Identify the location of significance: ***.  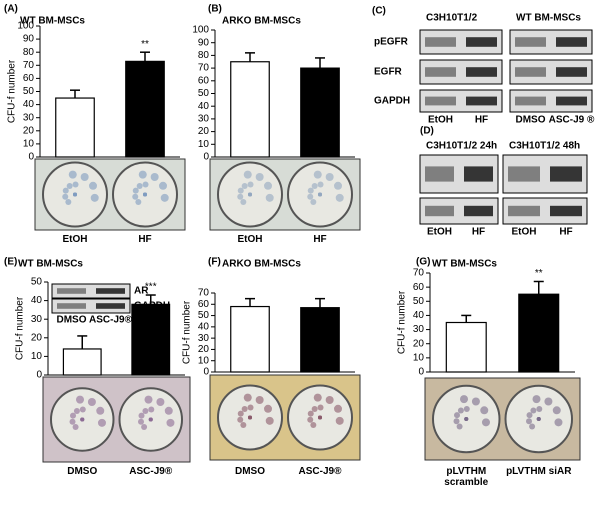
(151, 287).